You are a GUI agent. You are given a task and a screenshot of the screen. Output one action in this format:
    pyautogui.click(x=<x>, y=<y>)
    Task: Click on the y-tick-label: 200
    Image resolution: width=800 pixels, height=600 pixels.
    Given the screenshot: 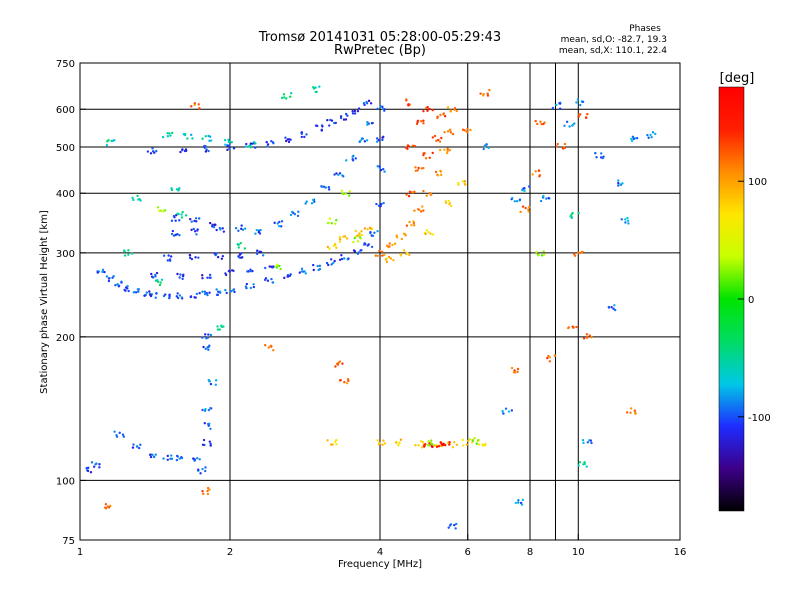 What is the action you would take?
    pyautogui.click(x=65, y=338)
    